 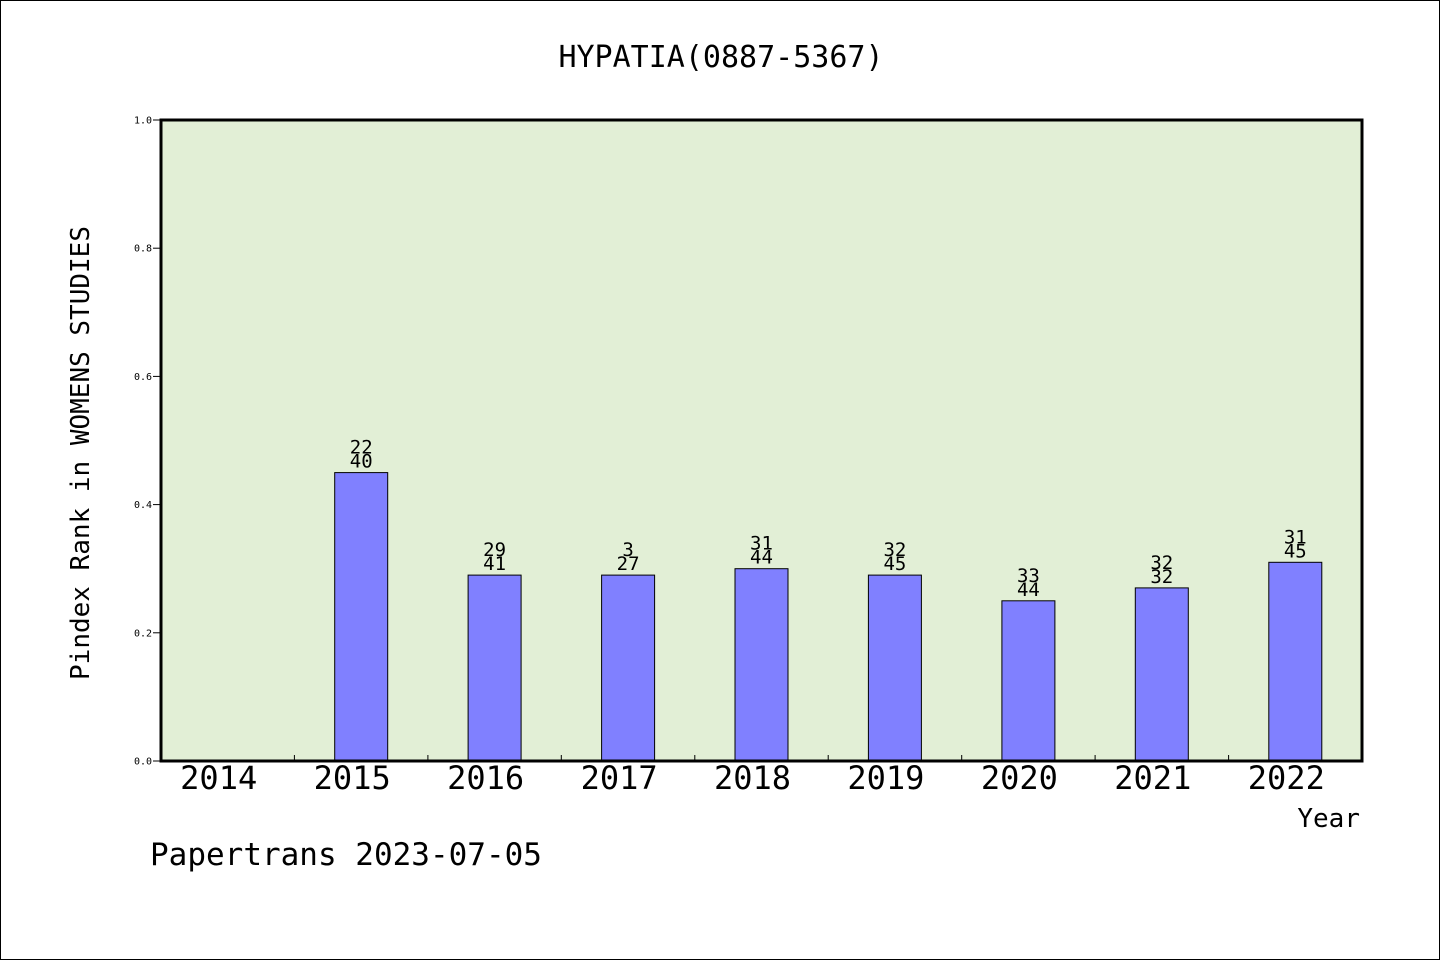 I want to click on y-tick-label: 0.8, so click(x=143, y=249).